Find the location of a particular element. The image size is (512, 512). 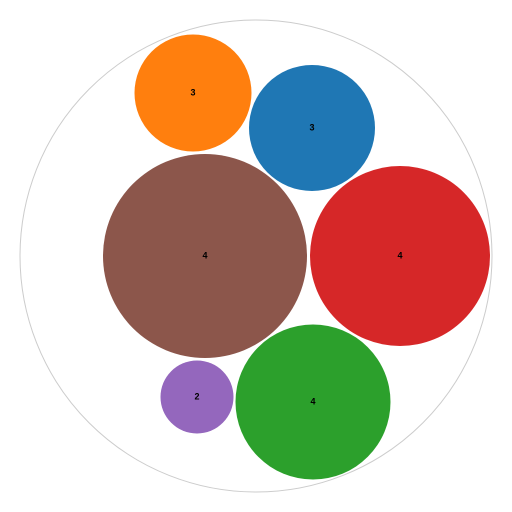

bubble-label-4: 4 is located at coordinates (399, 255).